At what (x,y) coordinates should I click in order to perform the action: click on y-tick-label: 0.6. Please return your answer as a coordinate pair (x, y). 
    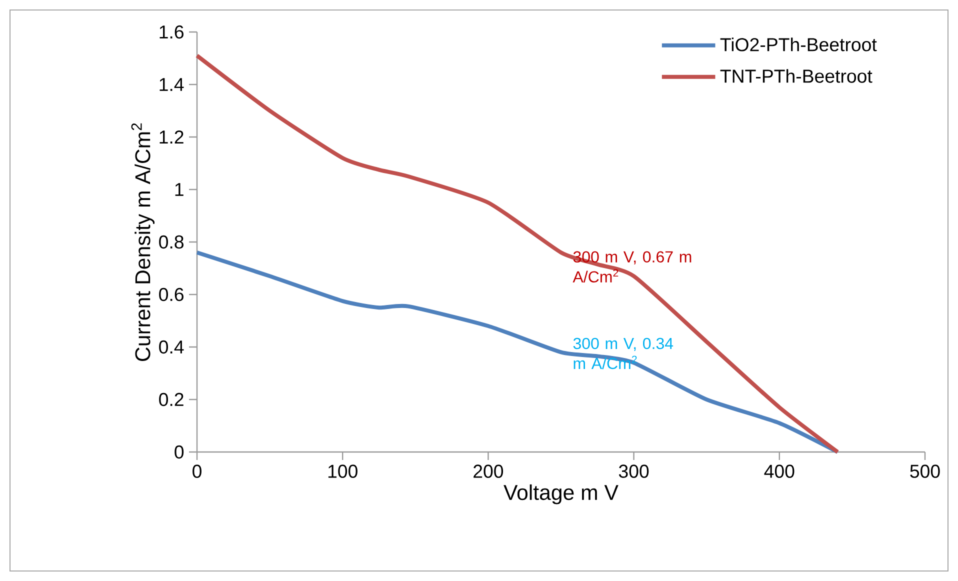
    Looking at the image, I should click on (171, 295).